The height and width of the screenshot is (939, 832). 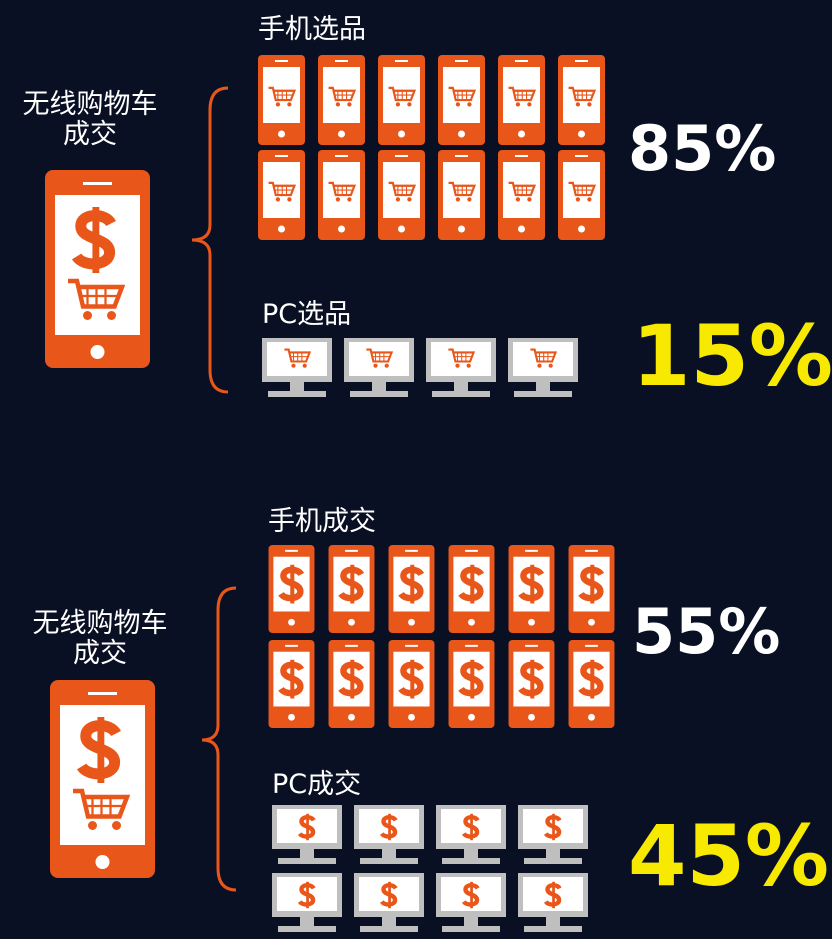 I want to click on percent: 85%, so click(x=702, y=148).